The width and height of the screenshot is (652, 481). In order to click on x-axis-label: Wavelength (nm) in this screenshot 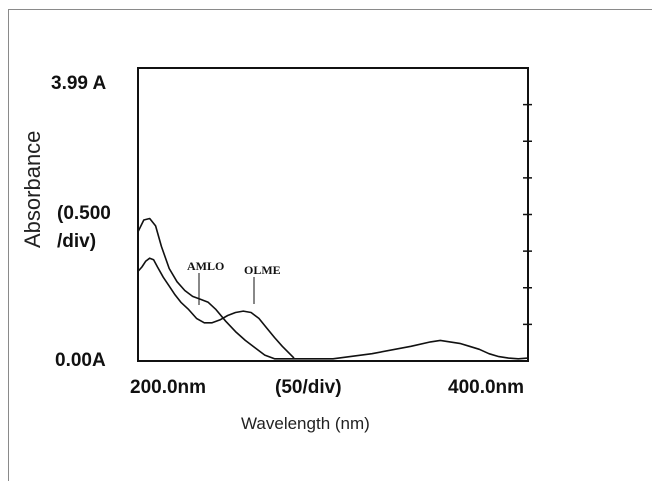, I will do `click(305, 423)`.